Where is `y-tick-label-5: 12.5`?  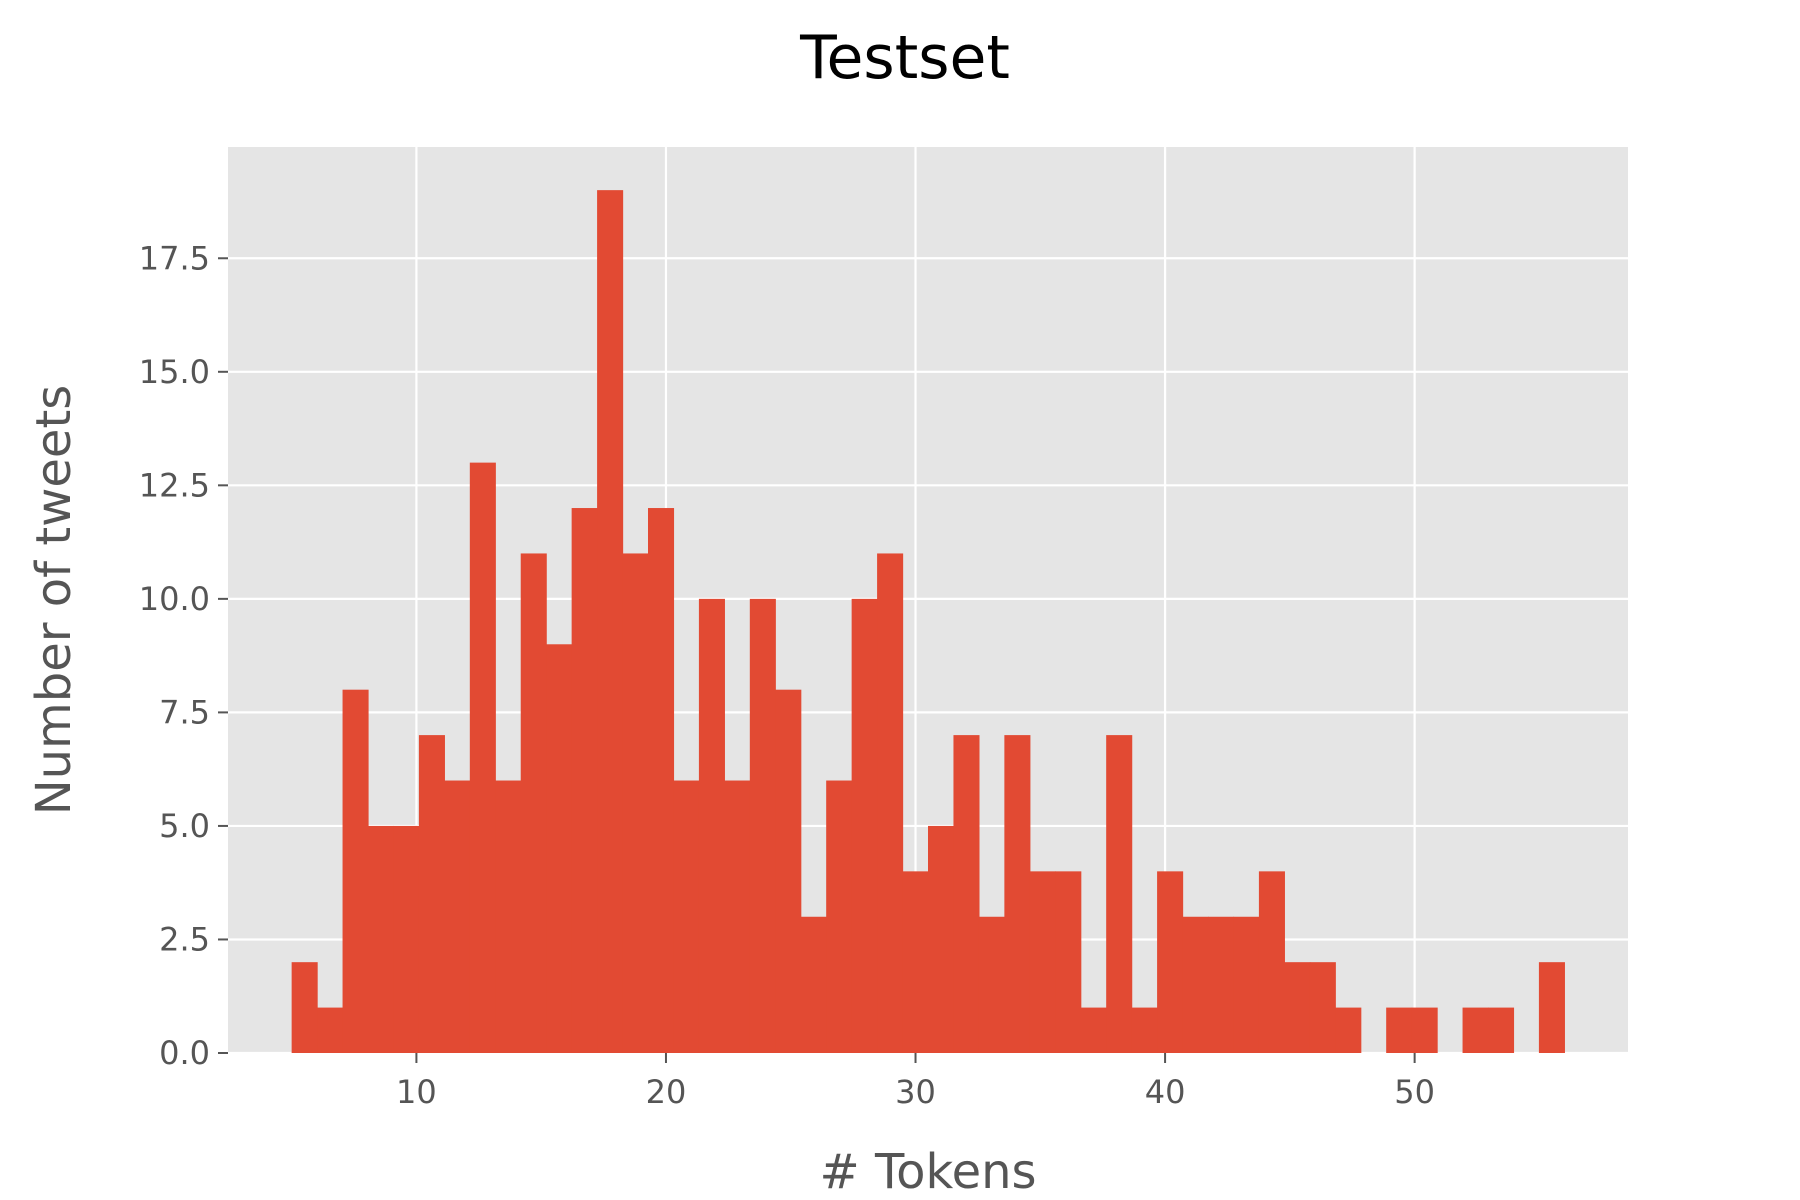 y-tick-label-5: 12.5 is located at coordinates (174, 485).